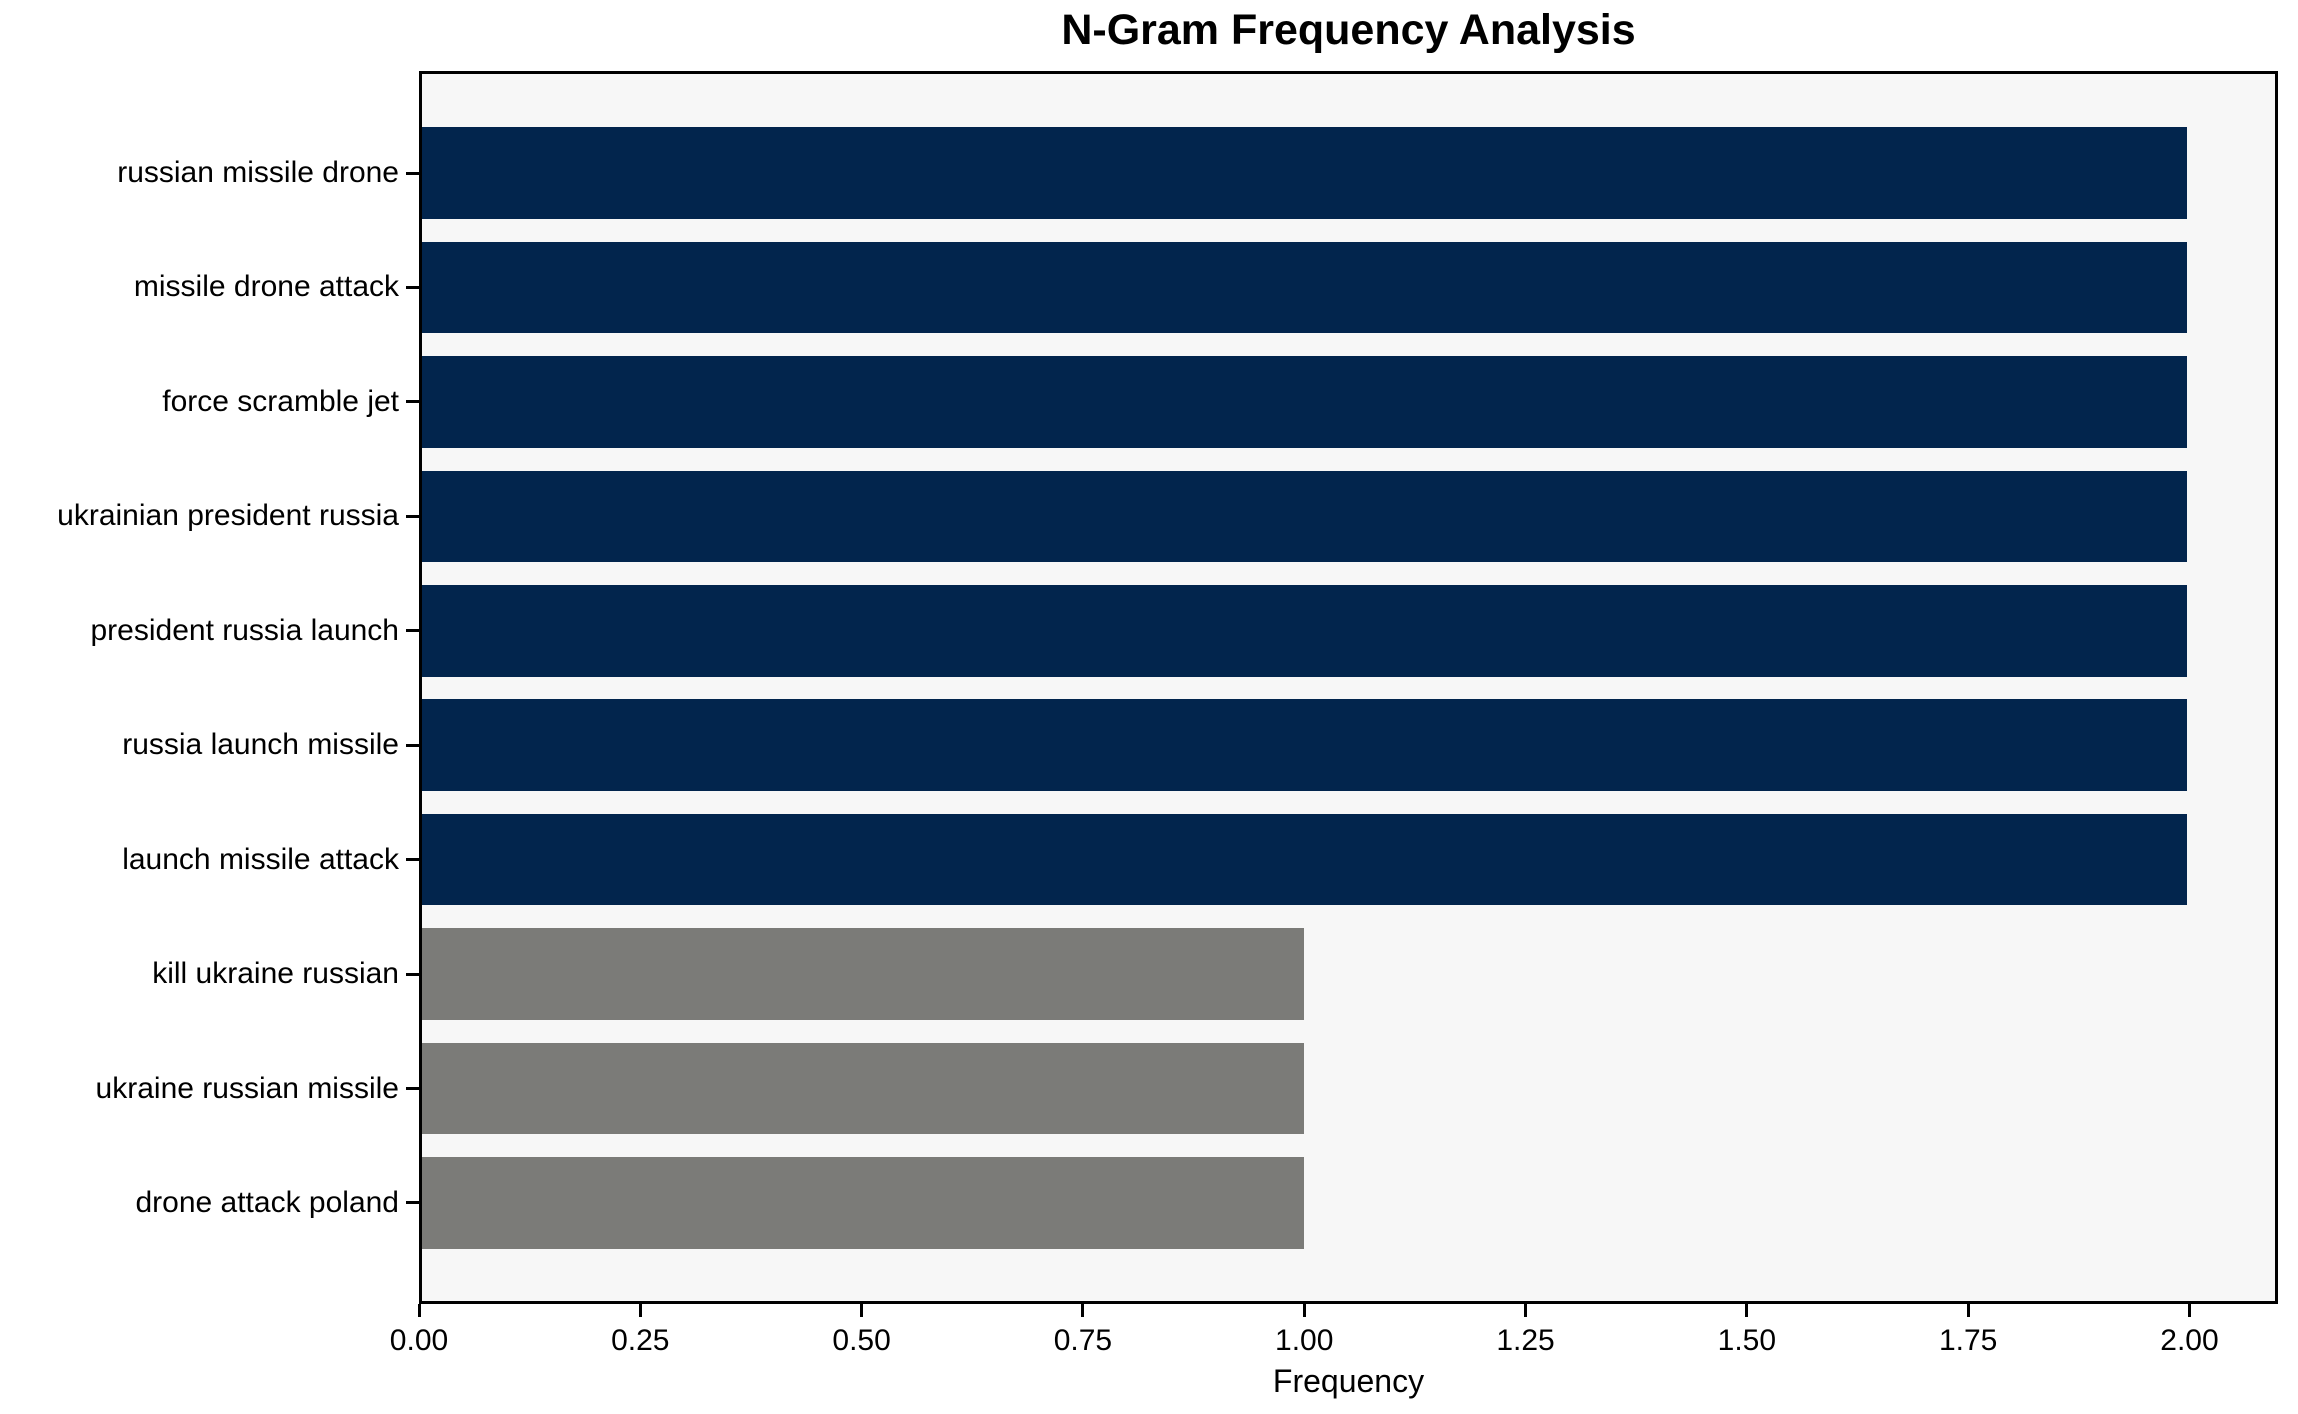 Image resolution: width=2298 pixels, height=1414 pixels. I want to click on x-tick-label: 0.50, so click(861, 1340).